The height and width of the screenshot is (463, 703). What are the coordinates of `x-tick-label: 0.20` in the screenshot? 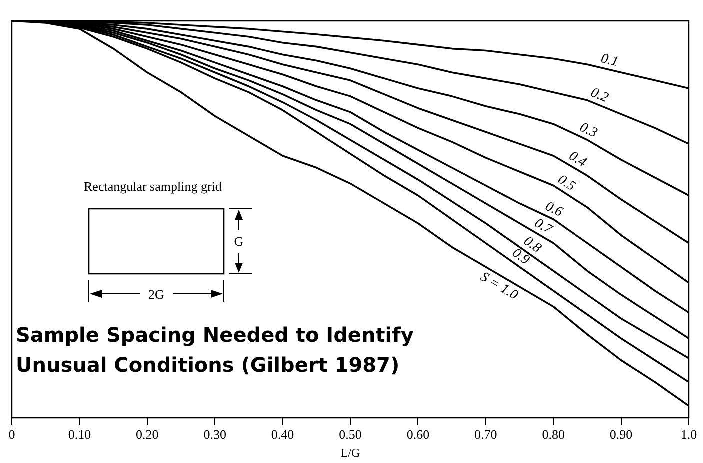 It's located at (147, 434).